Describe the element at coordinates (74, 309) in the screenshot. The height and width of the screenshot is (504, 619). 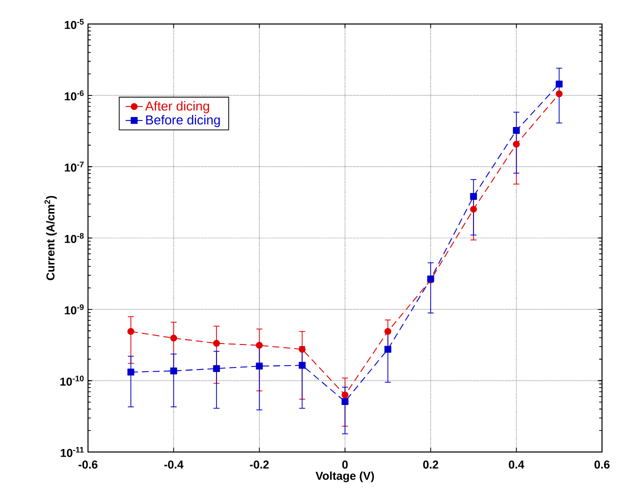
I see `y-tick-label: 10$^{-9}$` at that location.